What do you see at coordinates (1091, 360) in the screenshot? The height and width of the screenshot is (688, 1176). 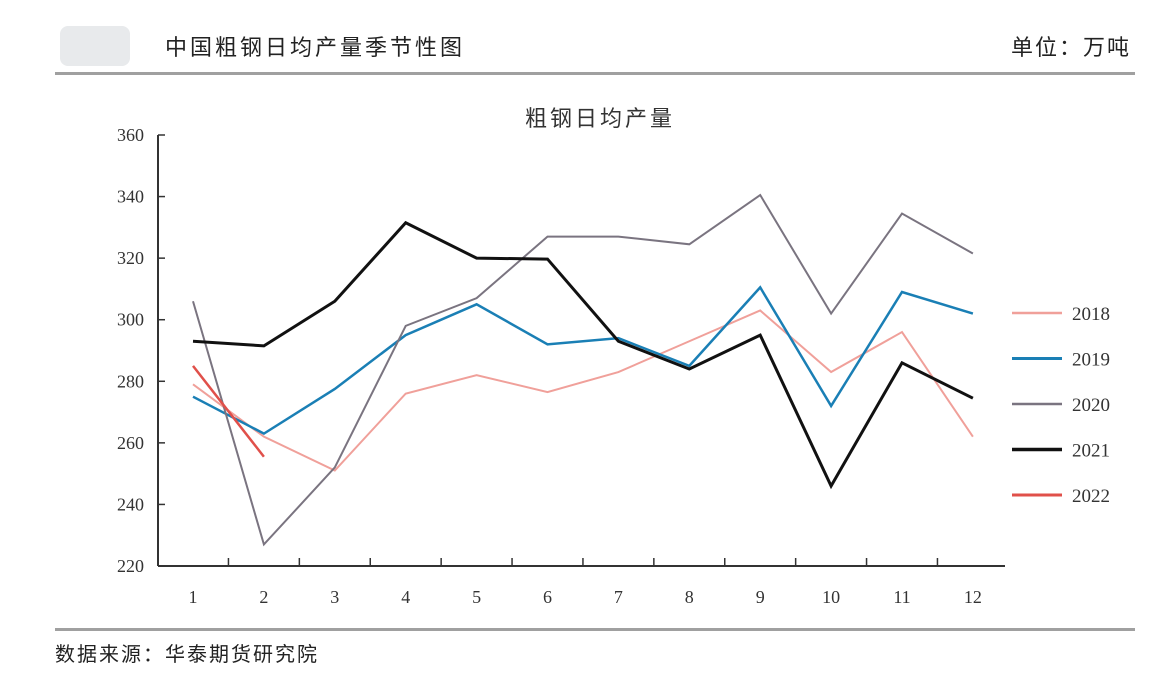 I see `legend-label: 2019` at bounding box center [1091, 360].